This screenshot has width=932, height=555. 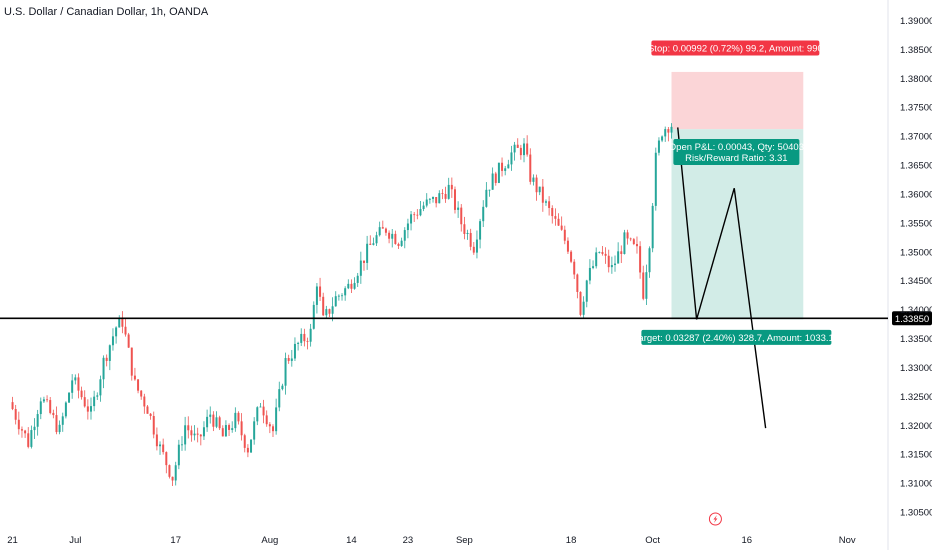 What do you see at coordinates (916, 21) in the screenshot?
I see `price-tick-label: 1.39000` at bounding box center [916, 21].